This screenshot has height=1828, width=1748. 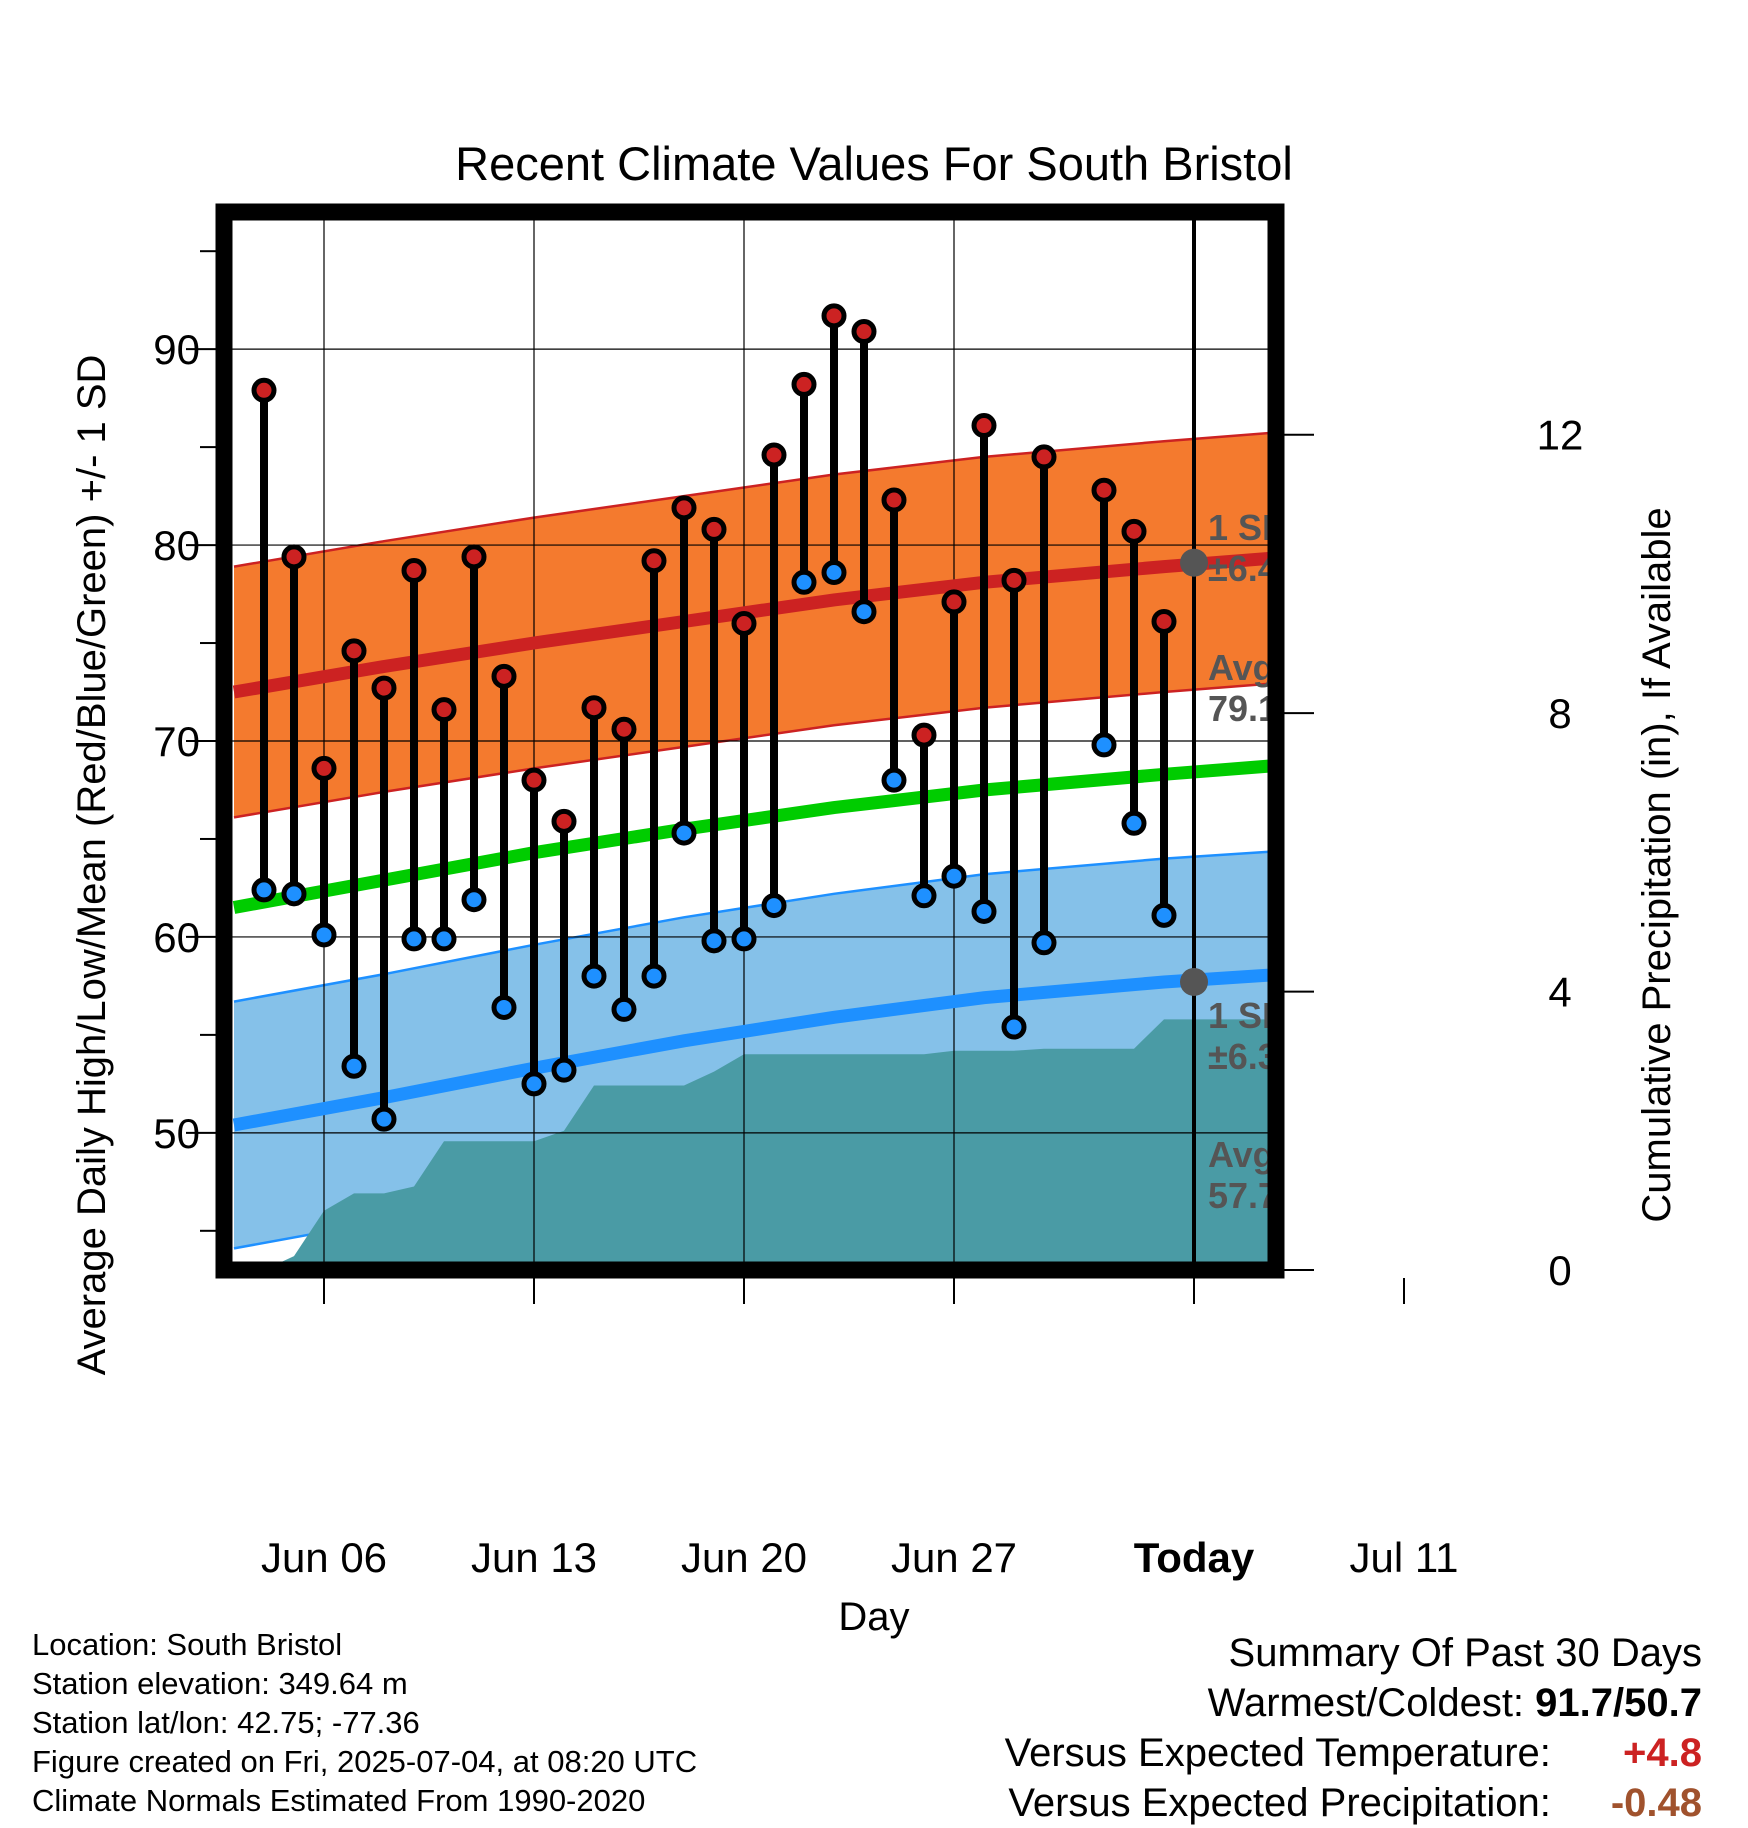 I want to click on window-label: Days, so click(x=1246, y=1445).